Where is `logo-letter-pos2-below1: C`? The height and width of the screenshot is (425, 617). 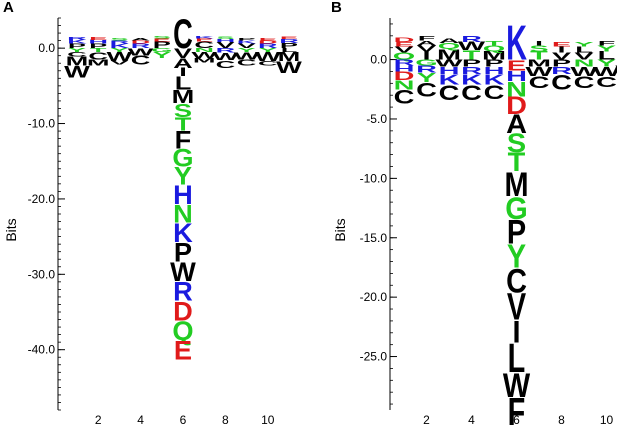
logo-letter-pos2-below1: C is located at coordinates (98, 56).